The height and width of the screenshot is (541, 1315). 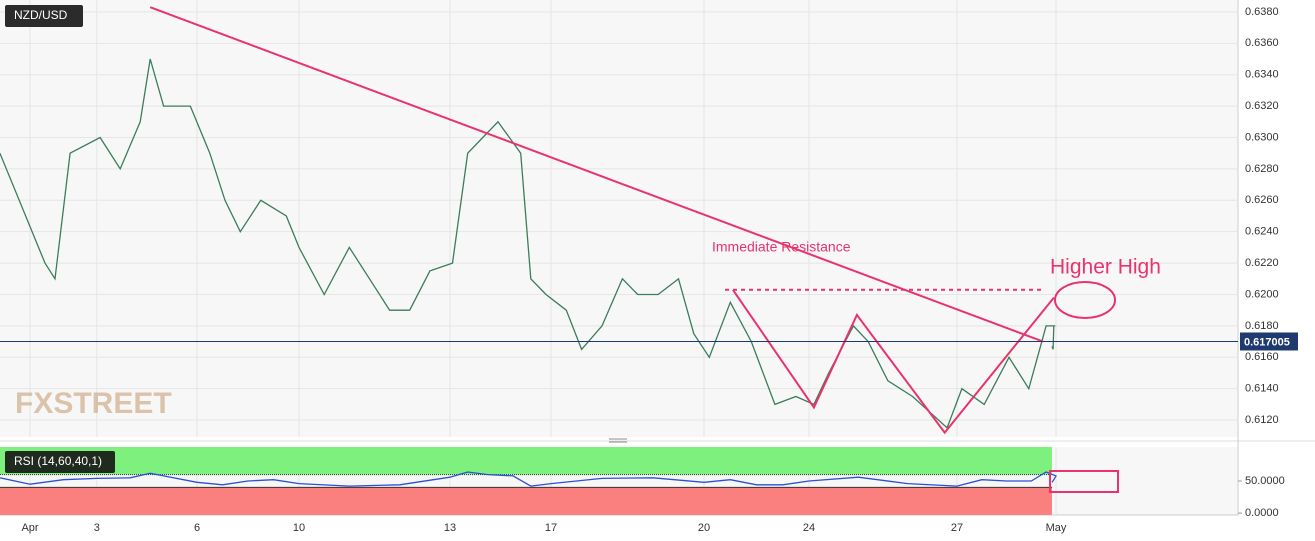 I want to click on rsi-title: RSI (14,60,40,1), so click(x=58, y=461).